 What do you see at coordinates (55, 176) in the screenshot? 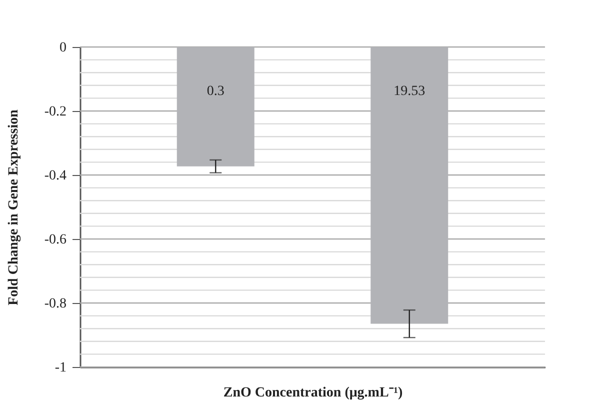
I see `y-tick-label: -0.4` at bounding box center [55, 176].